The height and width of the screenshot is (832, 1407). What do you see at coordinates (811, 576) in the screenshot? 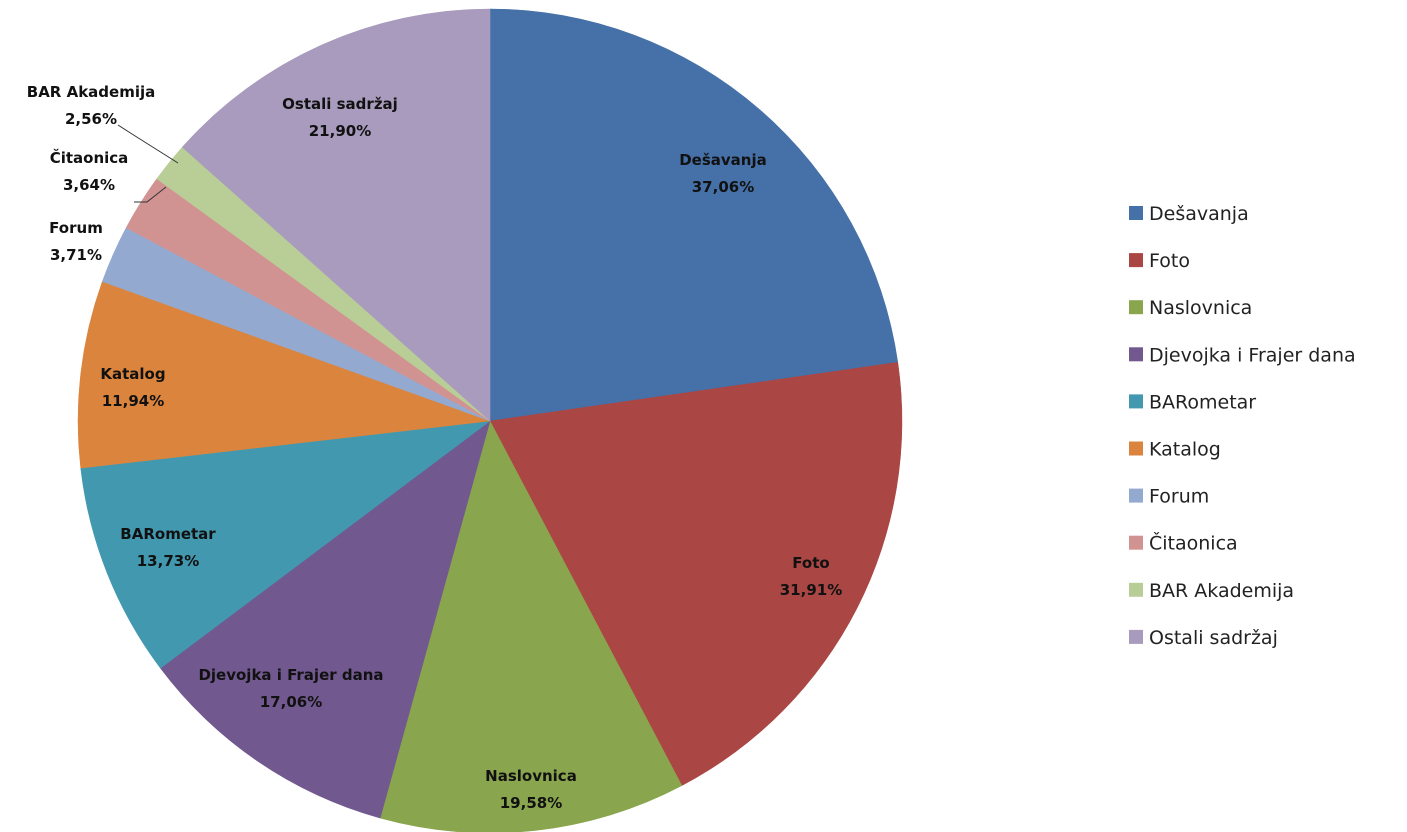
I see `slice-label-foto: Foto 31,91%` at bounding box center [811, 576].